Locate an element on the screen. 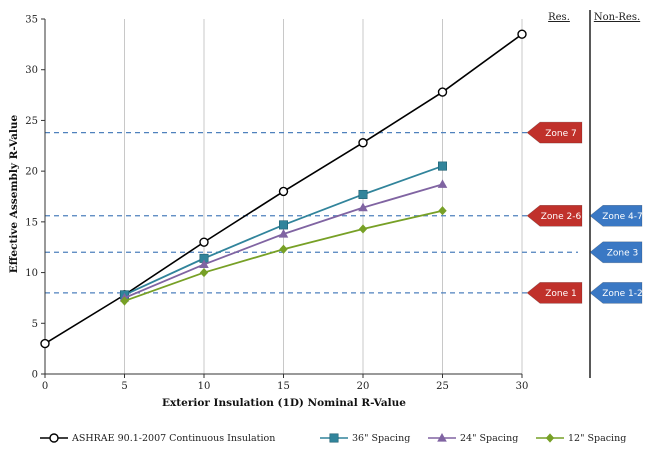 This screenshot has height=451, width=647. zone-arrow-label: Zone 3 is located at coordinates (623, 253).